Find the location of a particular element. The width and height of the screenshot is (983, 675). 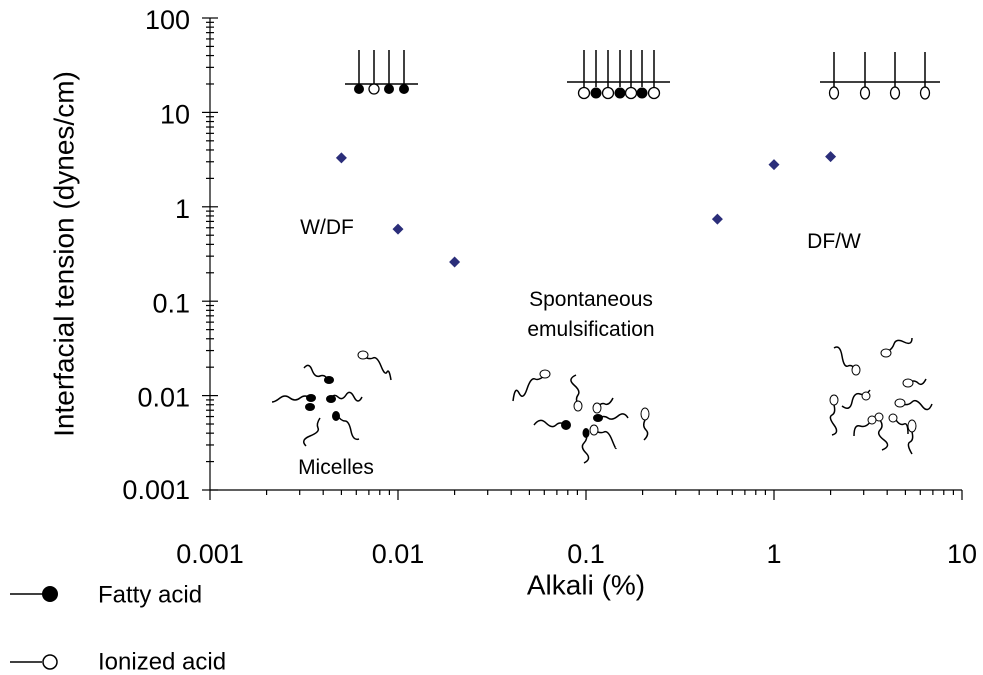

annotation: Spontaneous emulsification is located at coordinates (590, 314).